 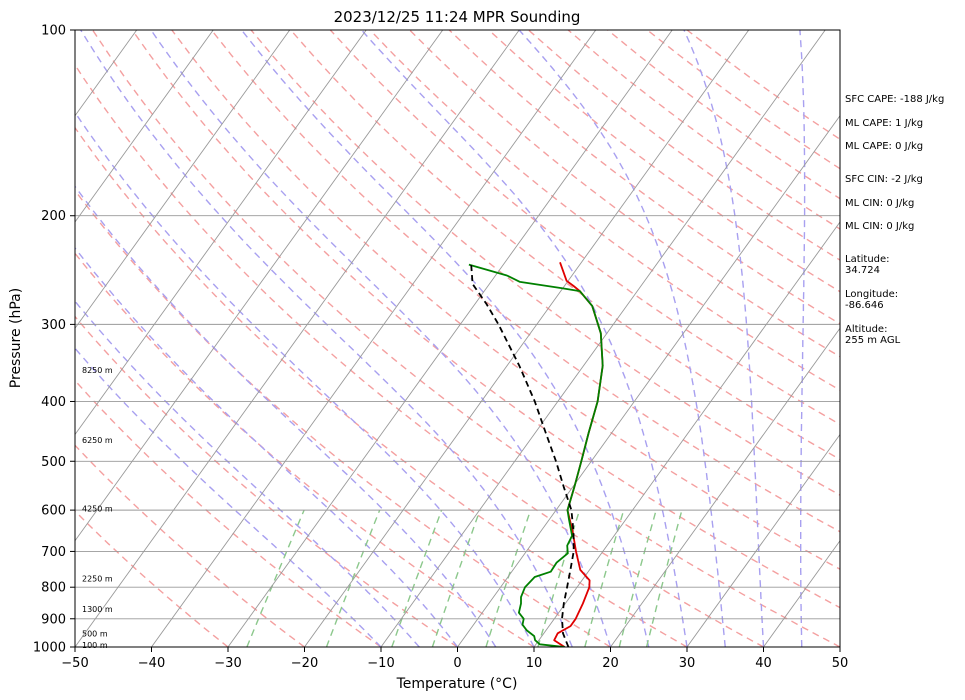 I want to click on y-tick-label: 400, so click(x=53, y=402).